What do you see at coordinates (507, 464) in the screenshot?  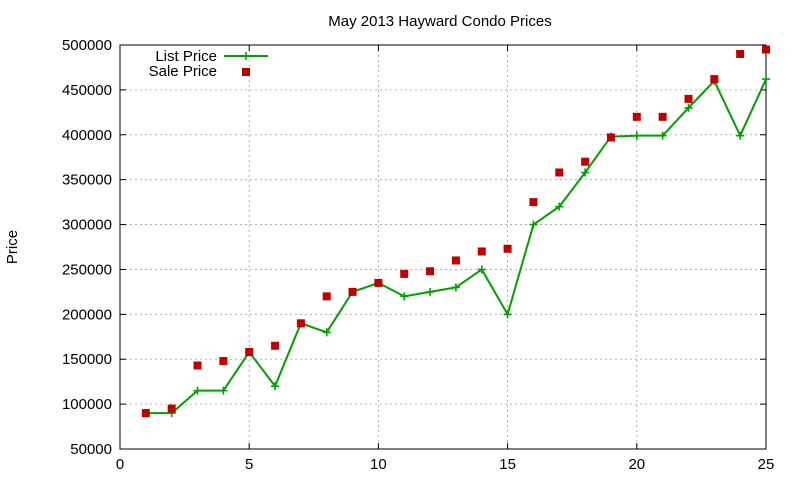 I see `x-tick-label: 15` at bounding box center [507, 464].